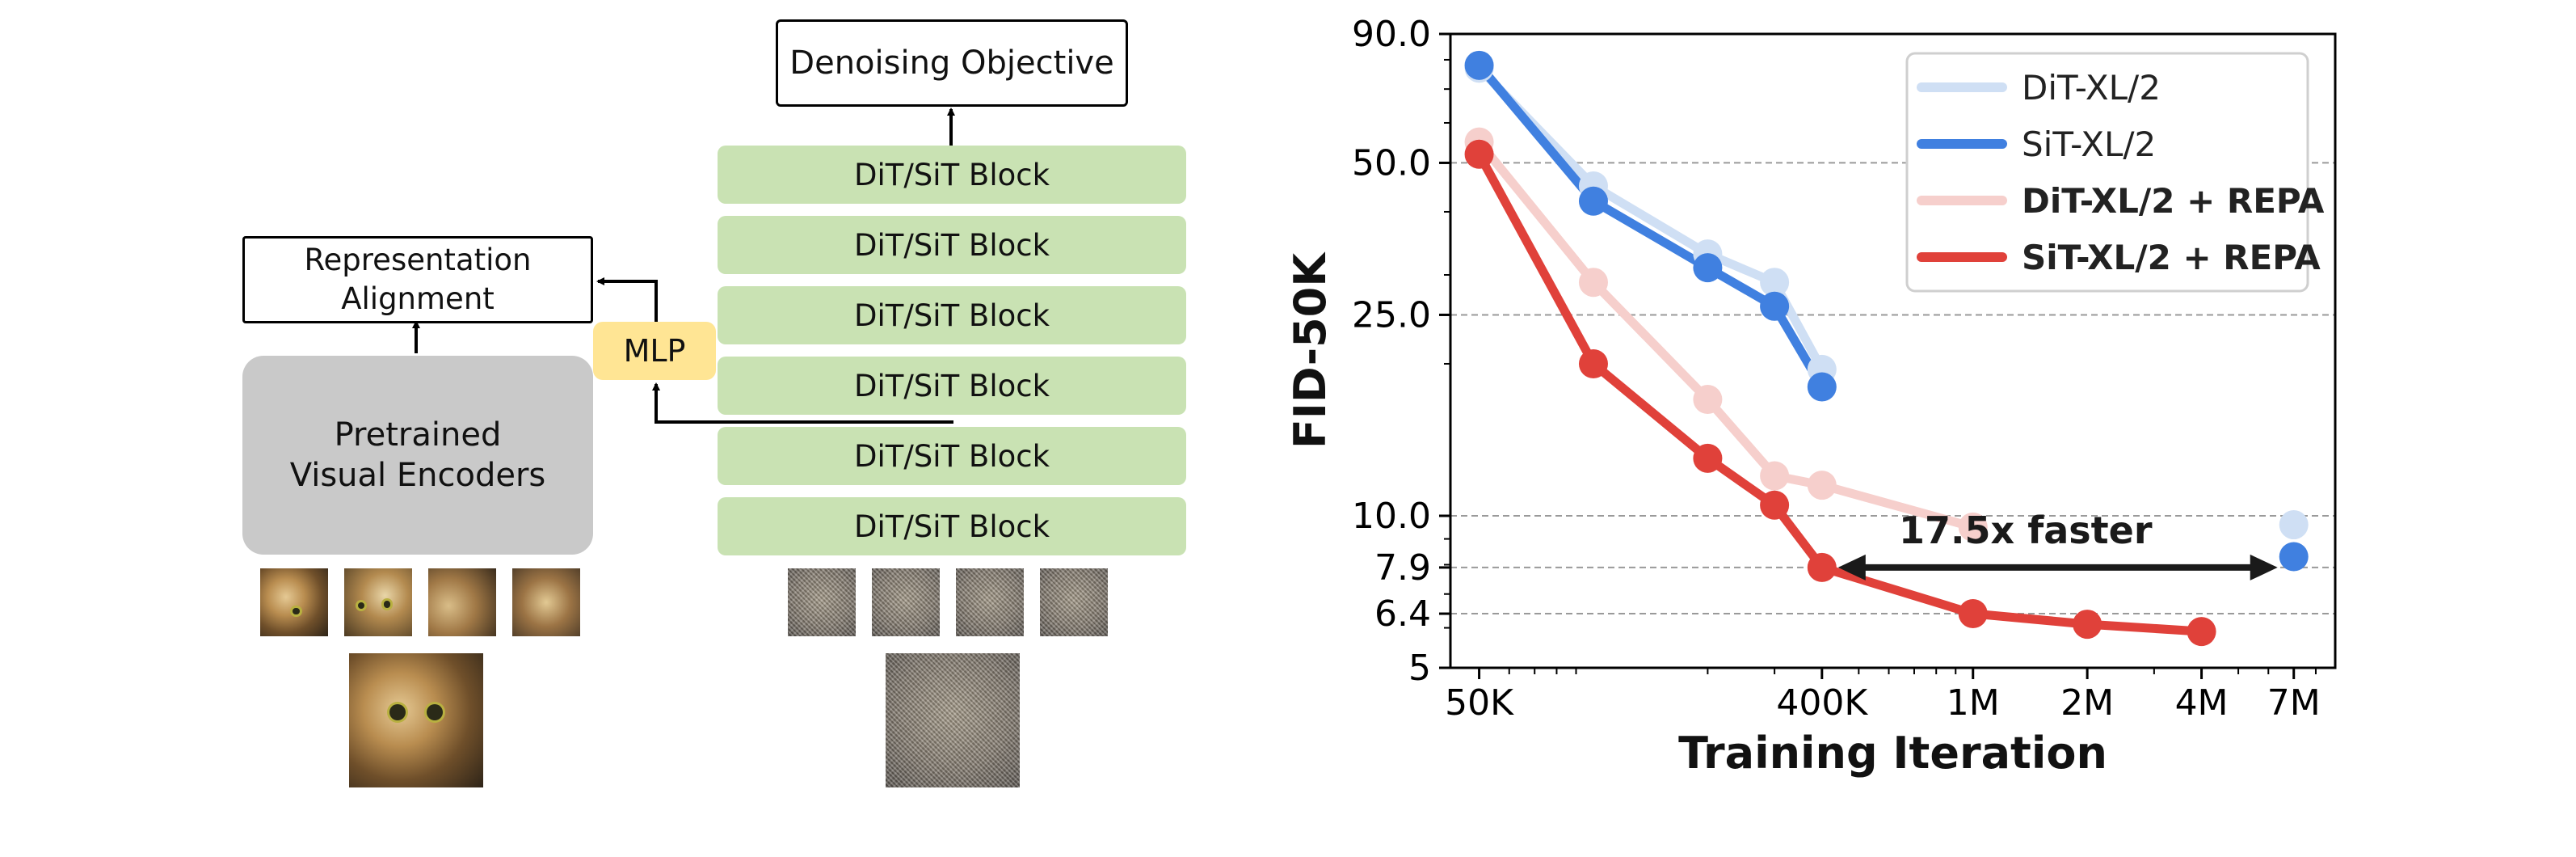 Image resolution: width=2576 pixels, height=857 pixels. I want to click on y-tick-label: 90.0, so click(1391, 34).